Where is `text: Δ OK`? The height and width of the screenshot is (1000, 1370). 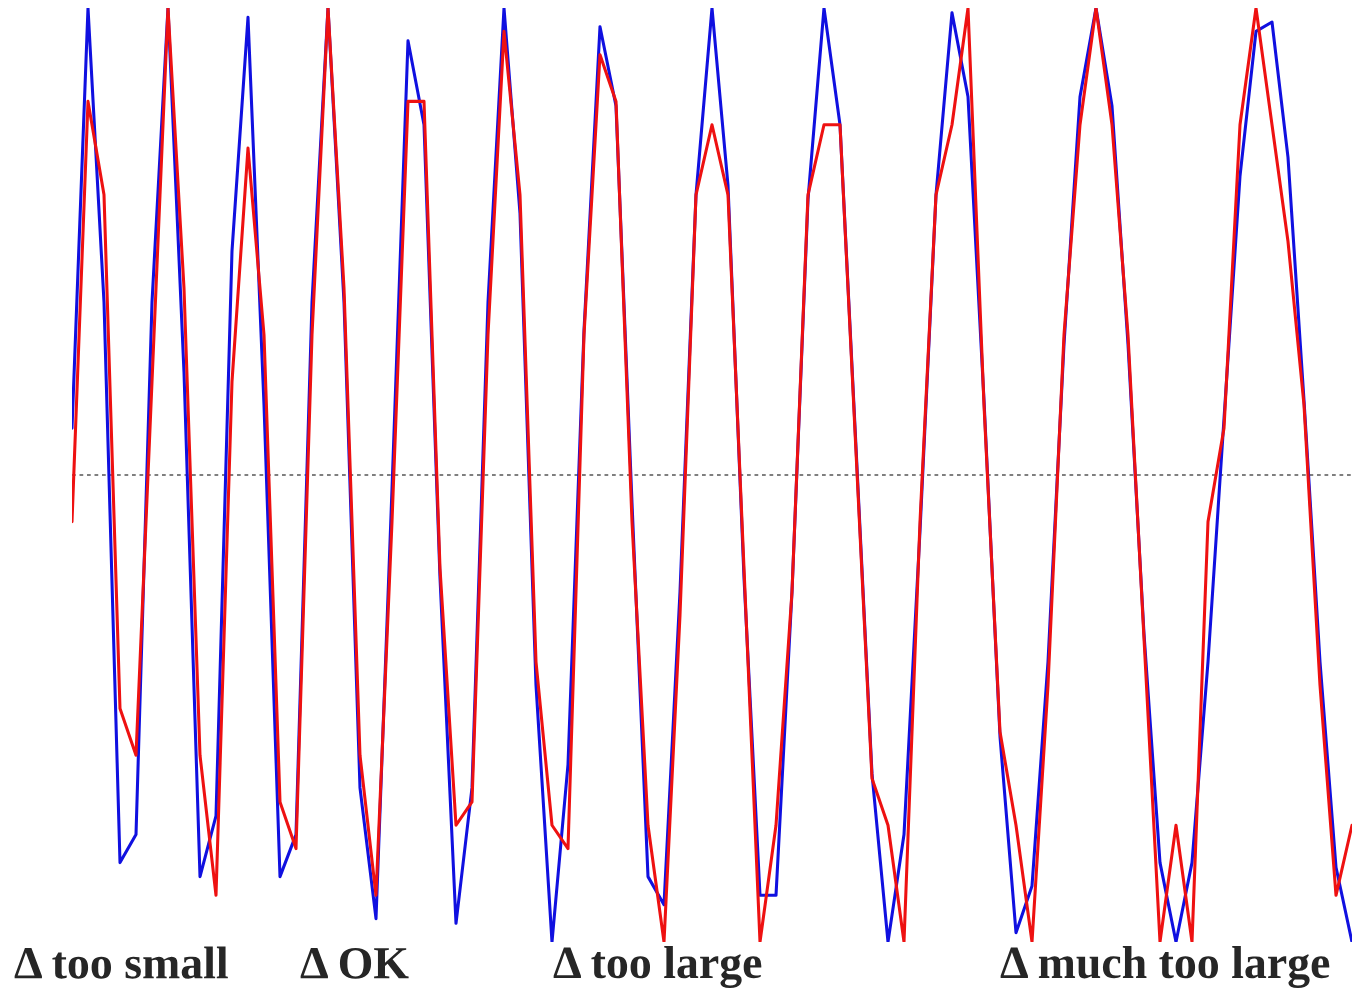 text: Δ OK is located at coordinates (354, 963).